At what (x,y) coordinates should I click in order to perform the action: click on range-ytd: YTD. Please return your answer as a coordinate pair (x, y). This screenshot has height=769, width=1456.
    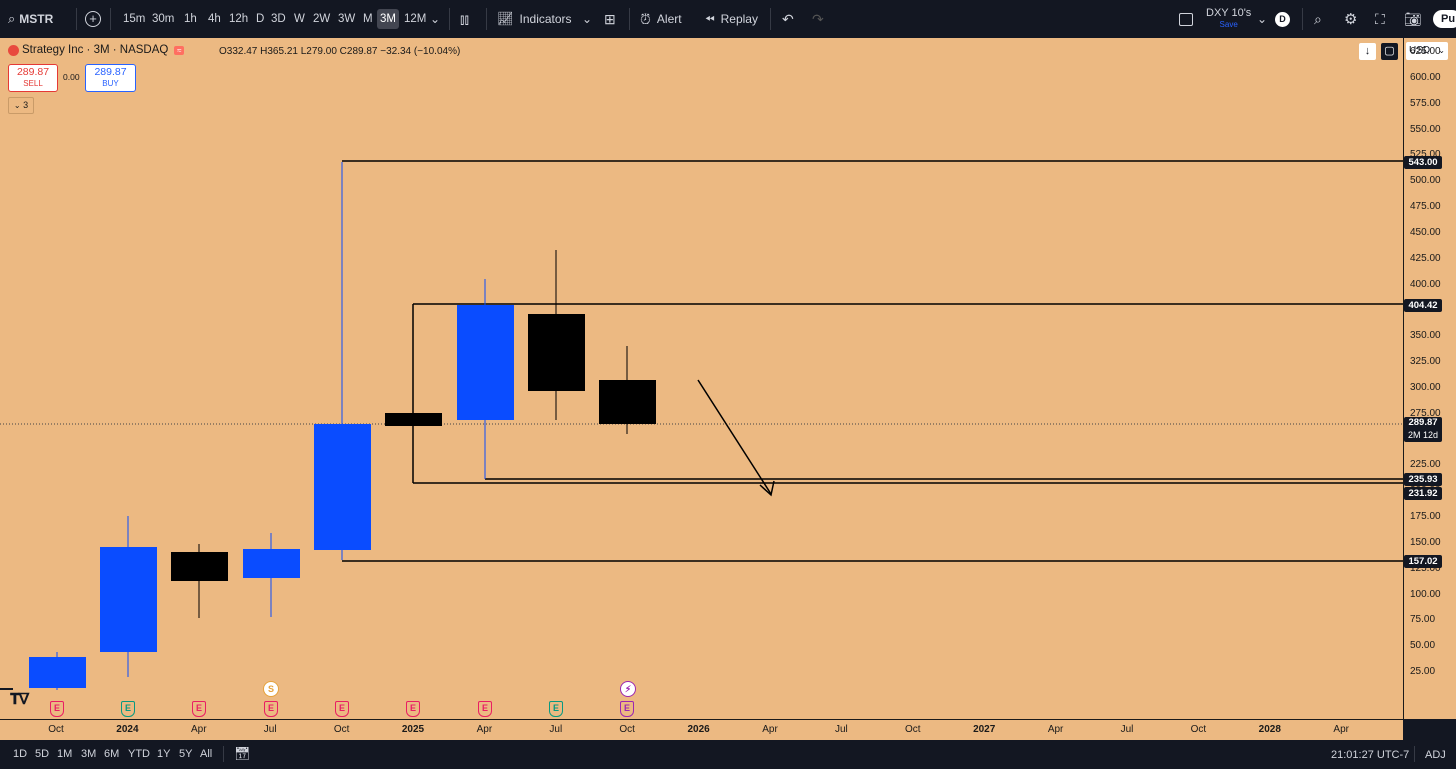
    Looking at the image, I should click on (139, 754).